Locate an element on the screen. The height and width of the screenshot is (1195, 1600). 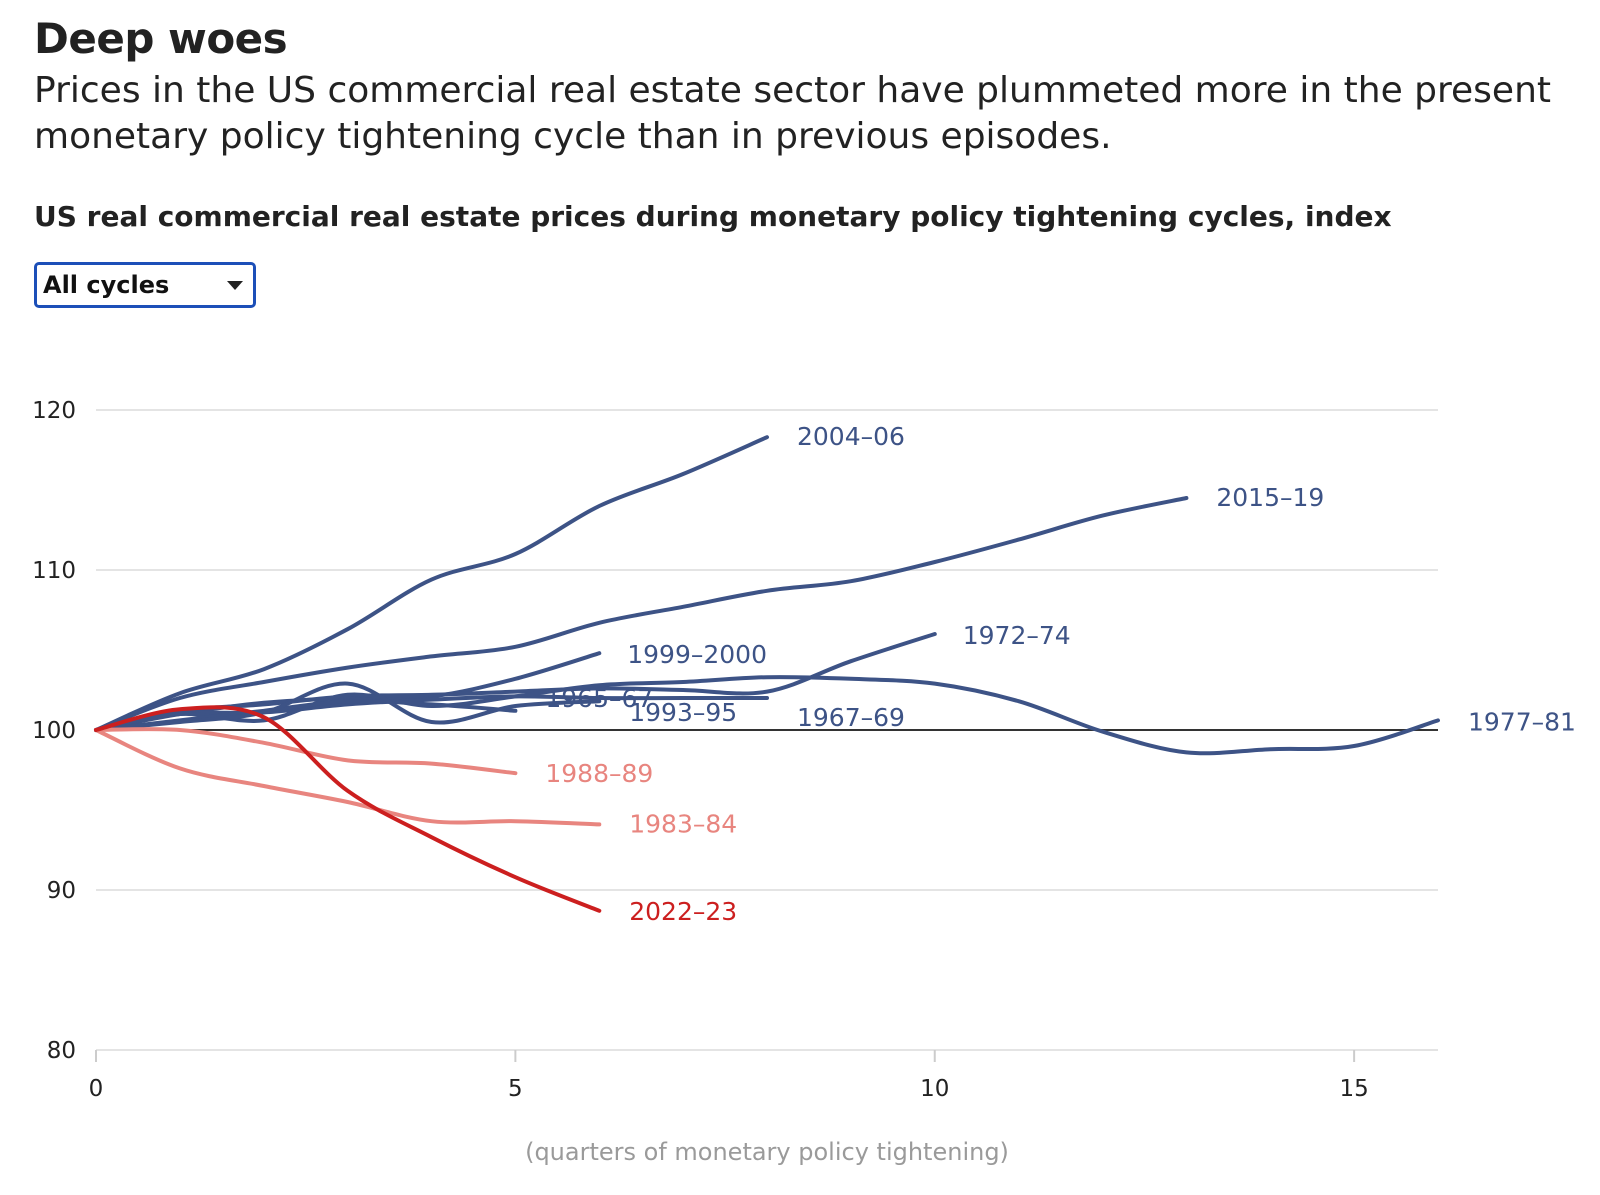
series-line-2022–23 is located at coordinates (348, 809).